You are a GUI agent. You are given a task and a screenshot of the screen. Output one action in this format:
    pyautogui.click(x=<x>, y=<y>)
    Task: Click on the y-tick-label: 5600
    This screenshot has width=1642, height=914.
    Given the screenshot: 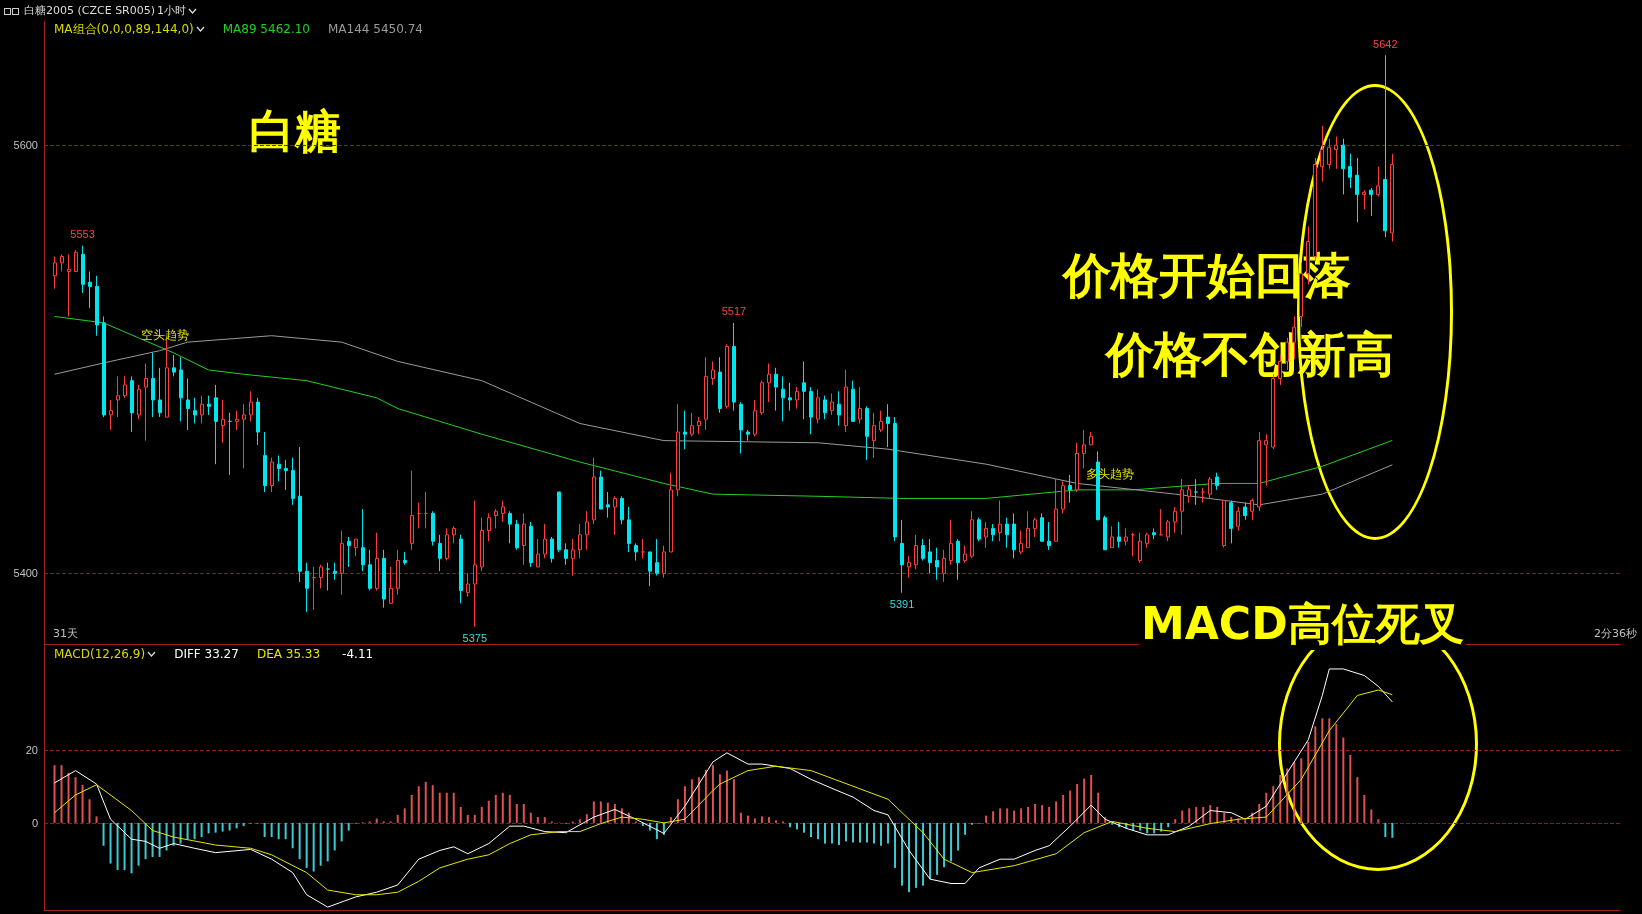 What is the action you would take?
    pyautogui.click(x=25, y=145)
    